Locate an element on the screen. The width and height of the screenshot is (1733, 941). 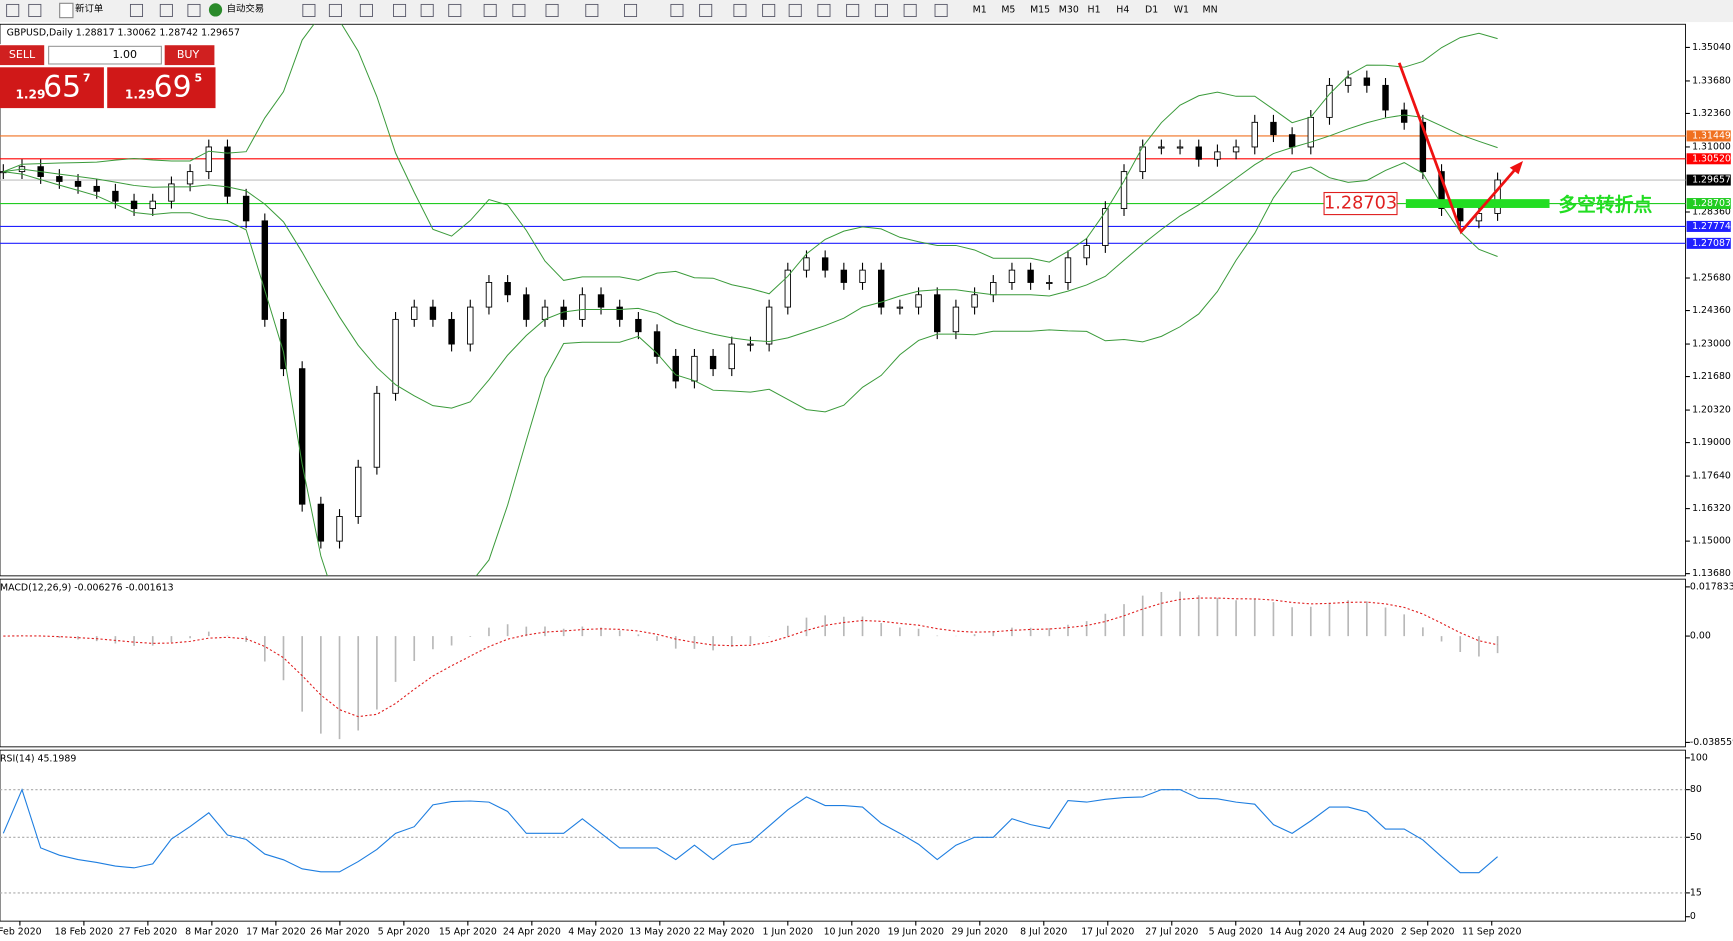
rsi-label: RSI(14) 45.1989 is located at coordinates (38, 758).